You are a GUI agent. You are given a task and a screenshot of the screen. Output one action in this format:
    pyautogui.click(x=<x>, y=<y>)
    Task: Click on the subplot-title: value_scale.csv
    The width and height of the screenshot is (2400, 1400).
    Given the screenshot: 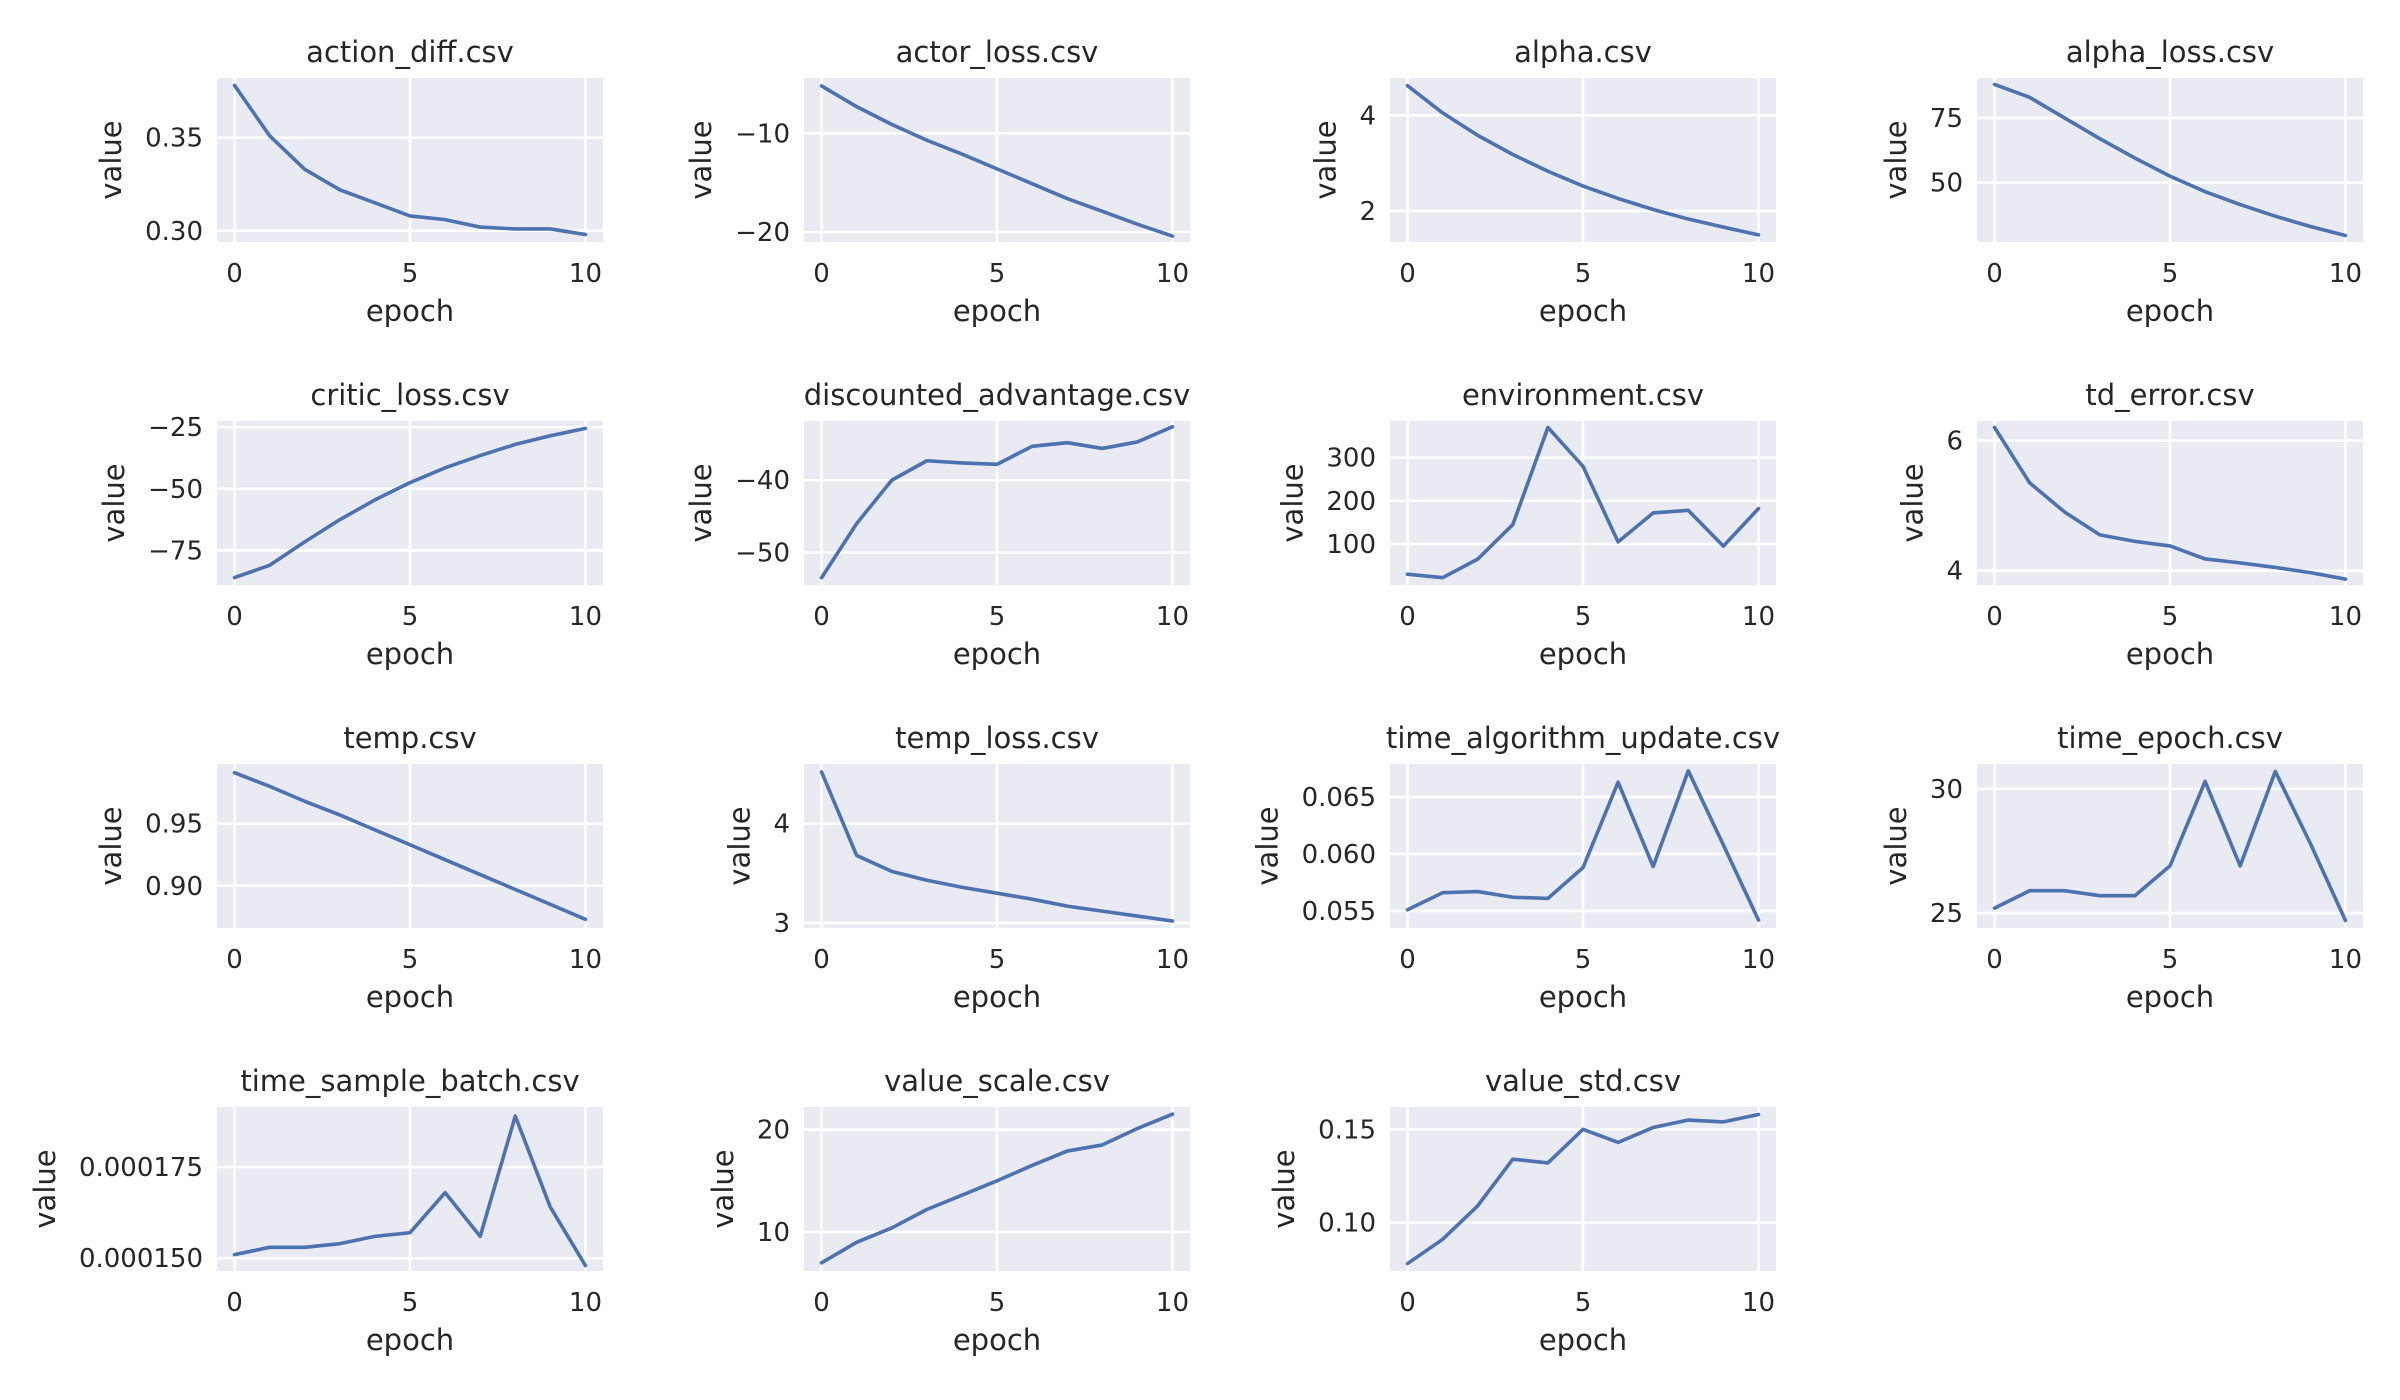 What is the action you would take?
    pyautogui.click(x=997, y=1081)
    